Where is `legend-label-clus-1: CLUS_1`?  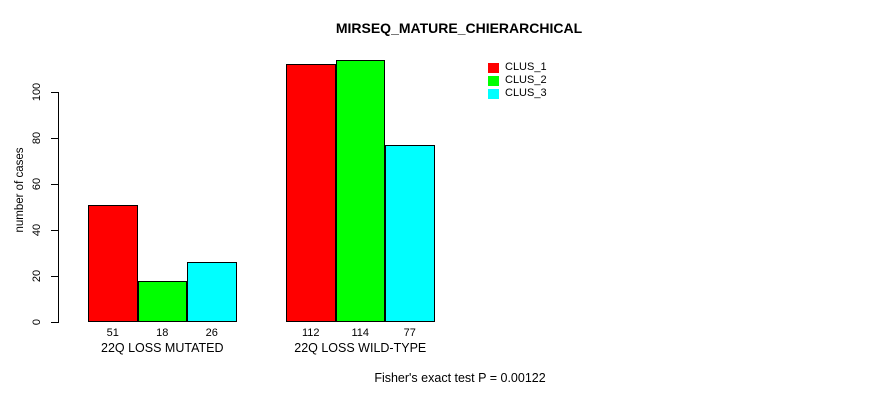 legend-label-clus-1: CLUS_1 is located at coordinates (526, 67).